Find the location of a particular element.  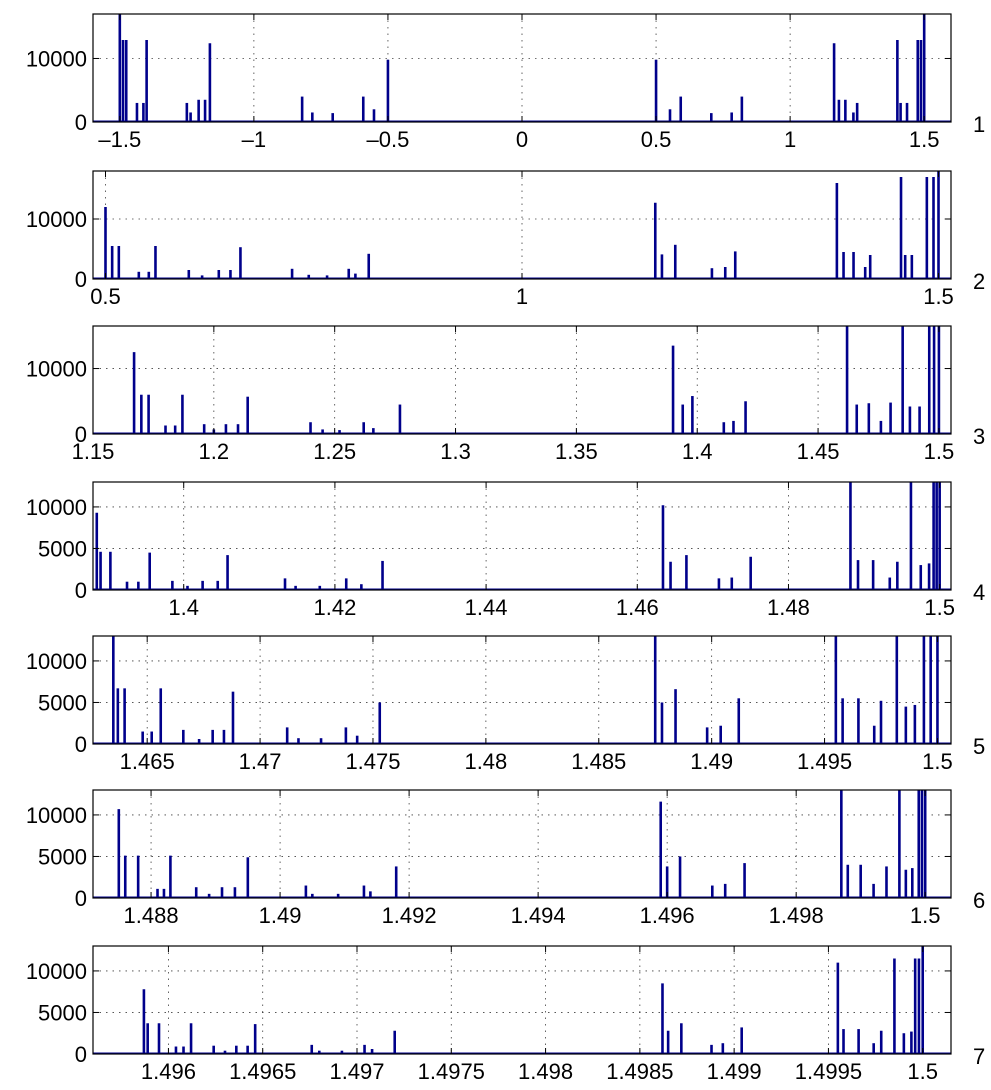

panel-number-label: 7 is located at coordinates (979, 1056).